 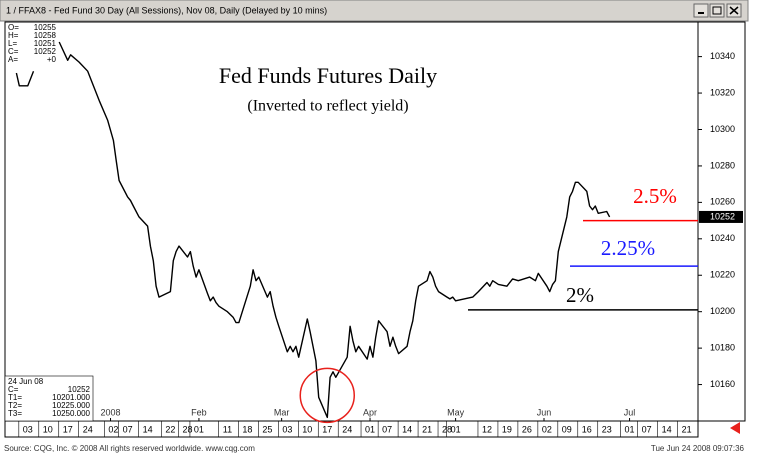 I want to click on level-label: 2%, so click(x=580, y=295).